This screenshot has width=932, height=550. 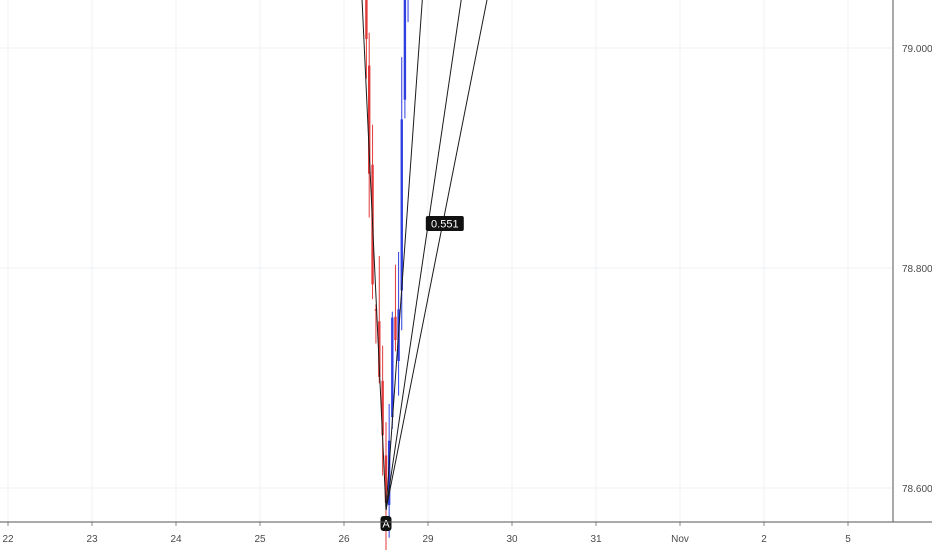 I want to click on ratio-label: 0.551, so click(x=445, y=225).